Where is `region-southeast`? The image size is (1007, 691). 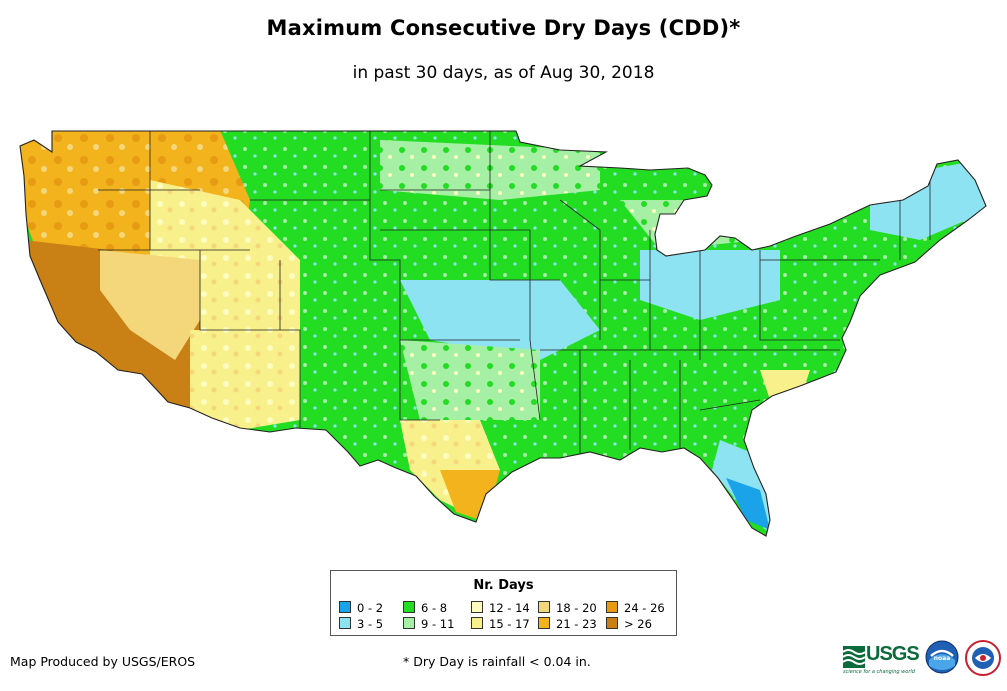
region-southeast is located at coordinates (690, 395).